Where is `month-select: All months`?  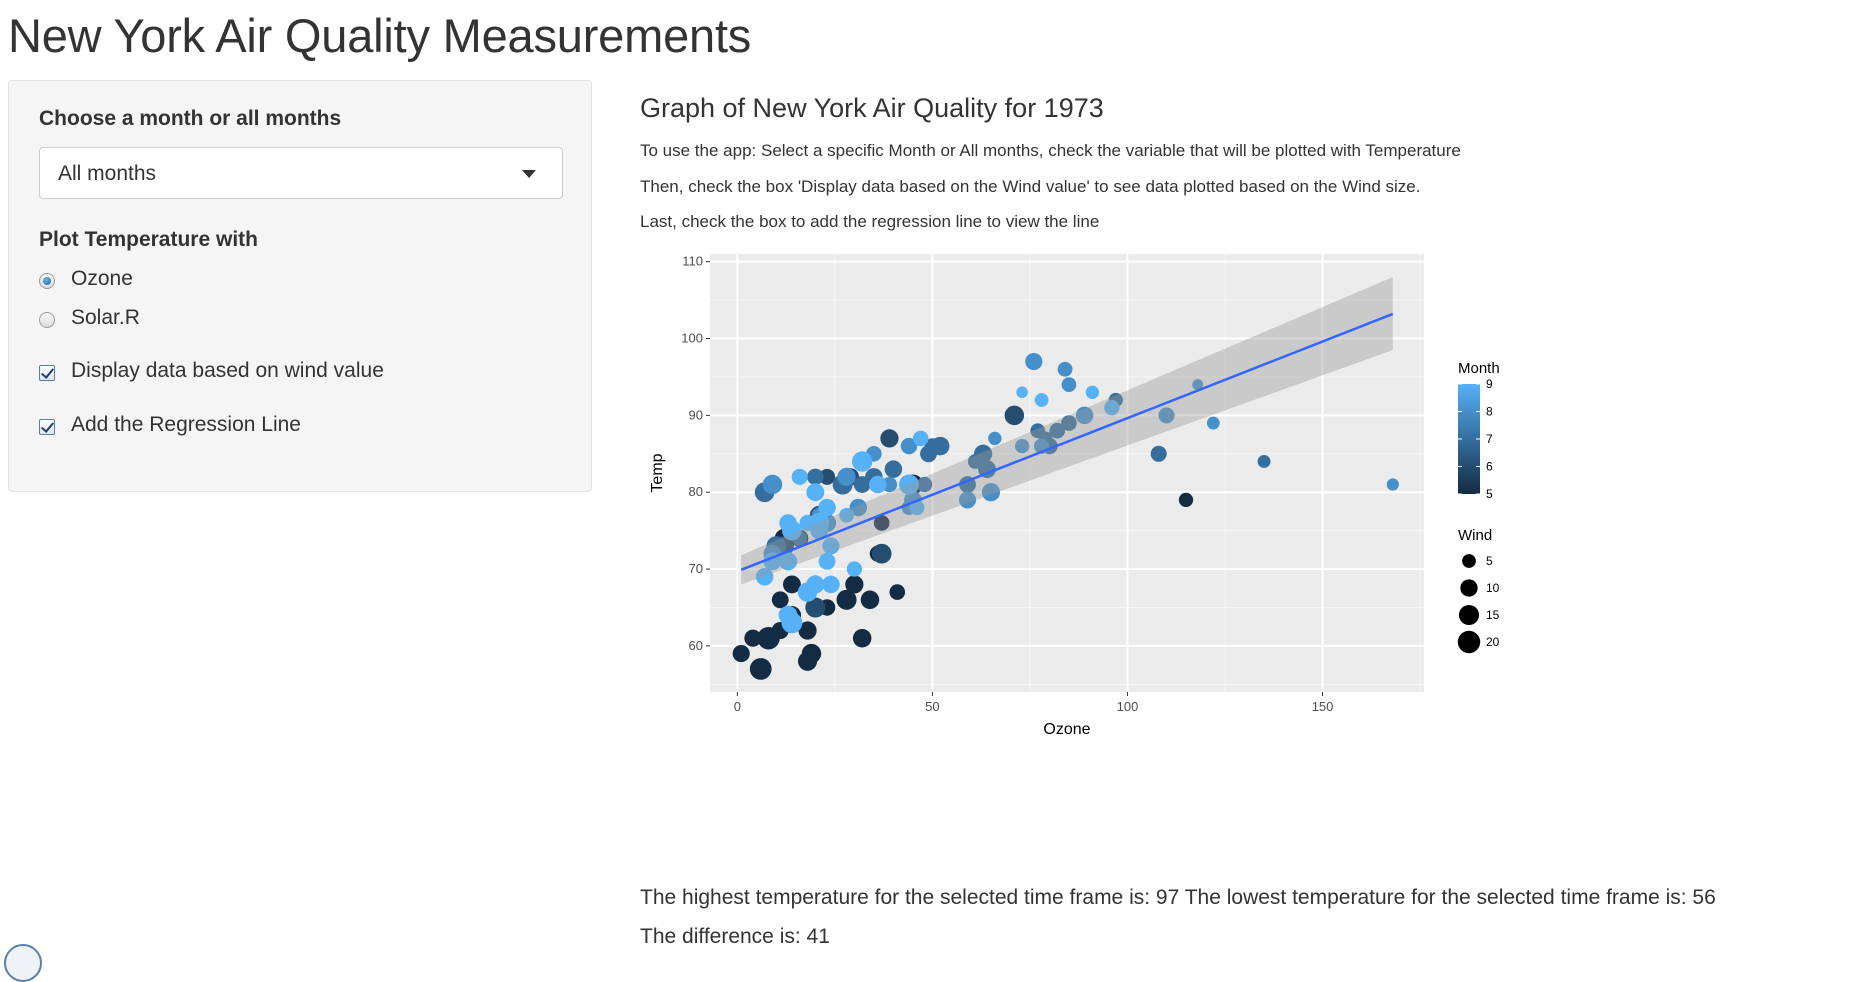 month-select: All months is located at coordinates (301, 173).